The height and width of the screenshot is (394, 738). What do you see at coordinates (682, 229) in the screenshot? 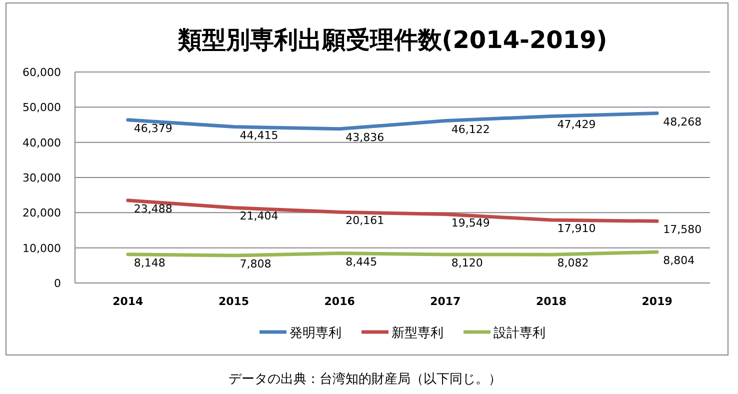
I see `data-label: 17,580` at bounding box center [682, 229].